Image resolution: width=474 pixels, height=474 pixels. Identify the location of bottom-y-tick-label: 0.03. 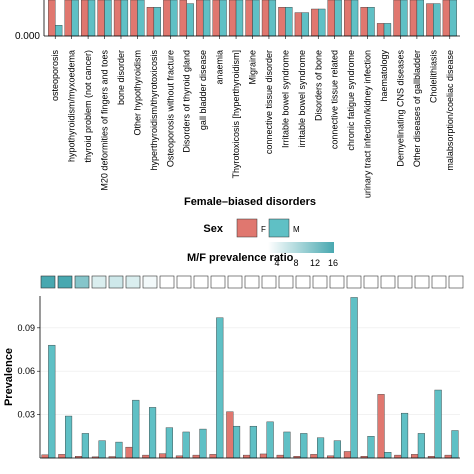
(26, 415).